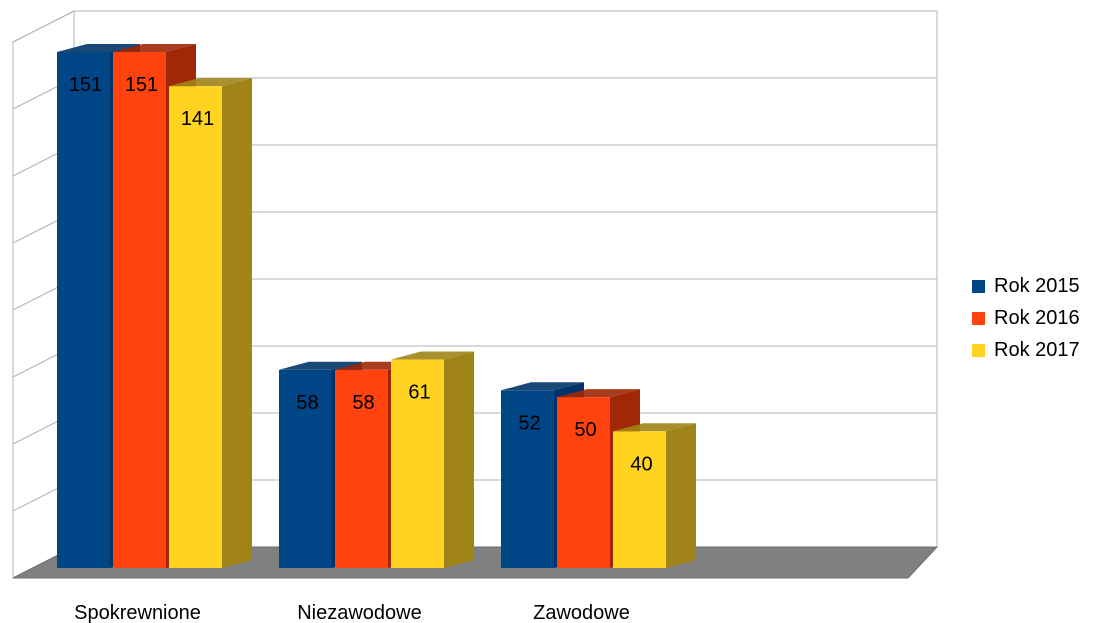 Image resolution: width=1109 pixels, height=623 pixels. What do you see at coordinates (529, 423) in the screenshot?
I see `data-label: 52` at bounding box center [529, 423].